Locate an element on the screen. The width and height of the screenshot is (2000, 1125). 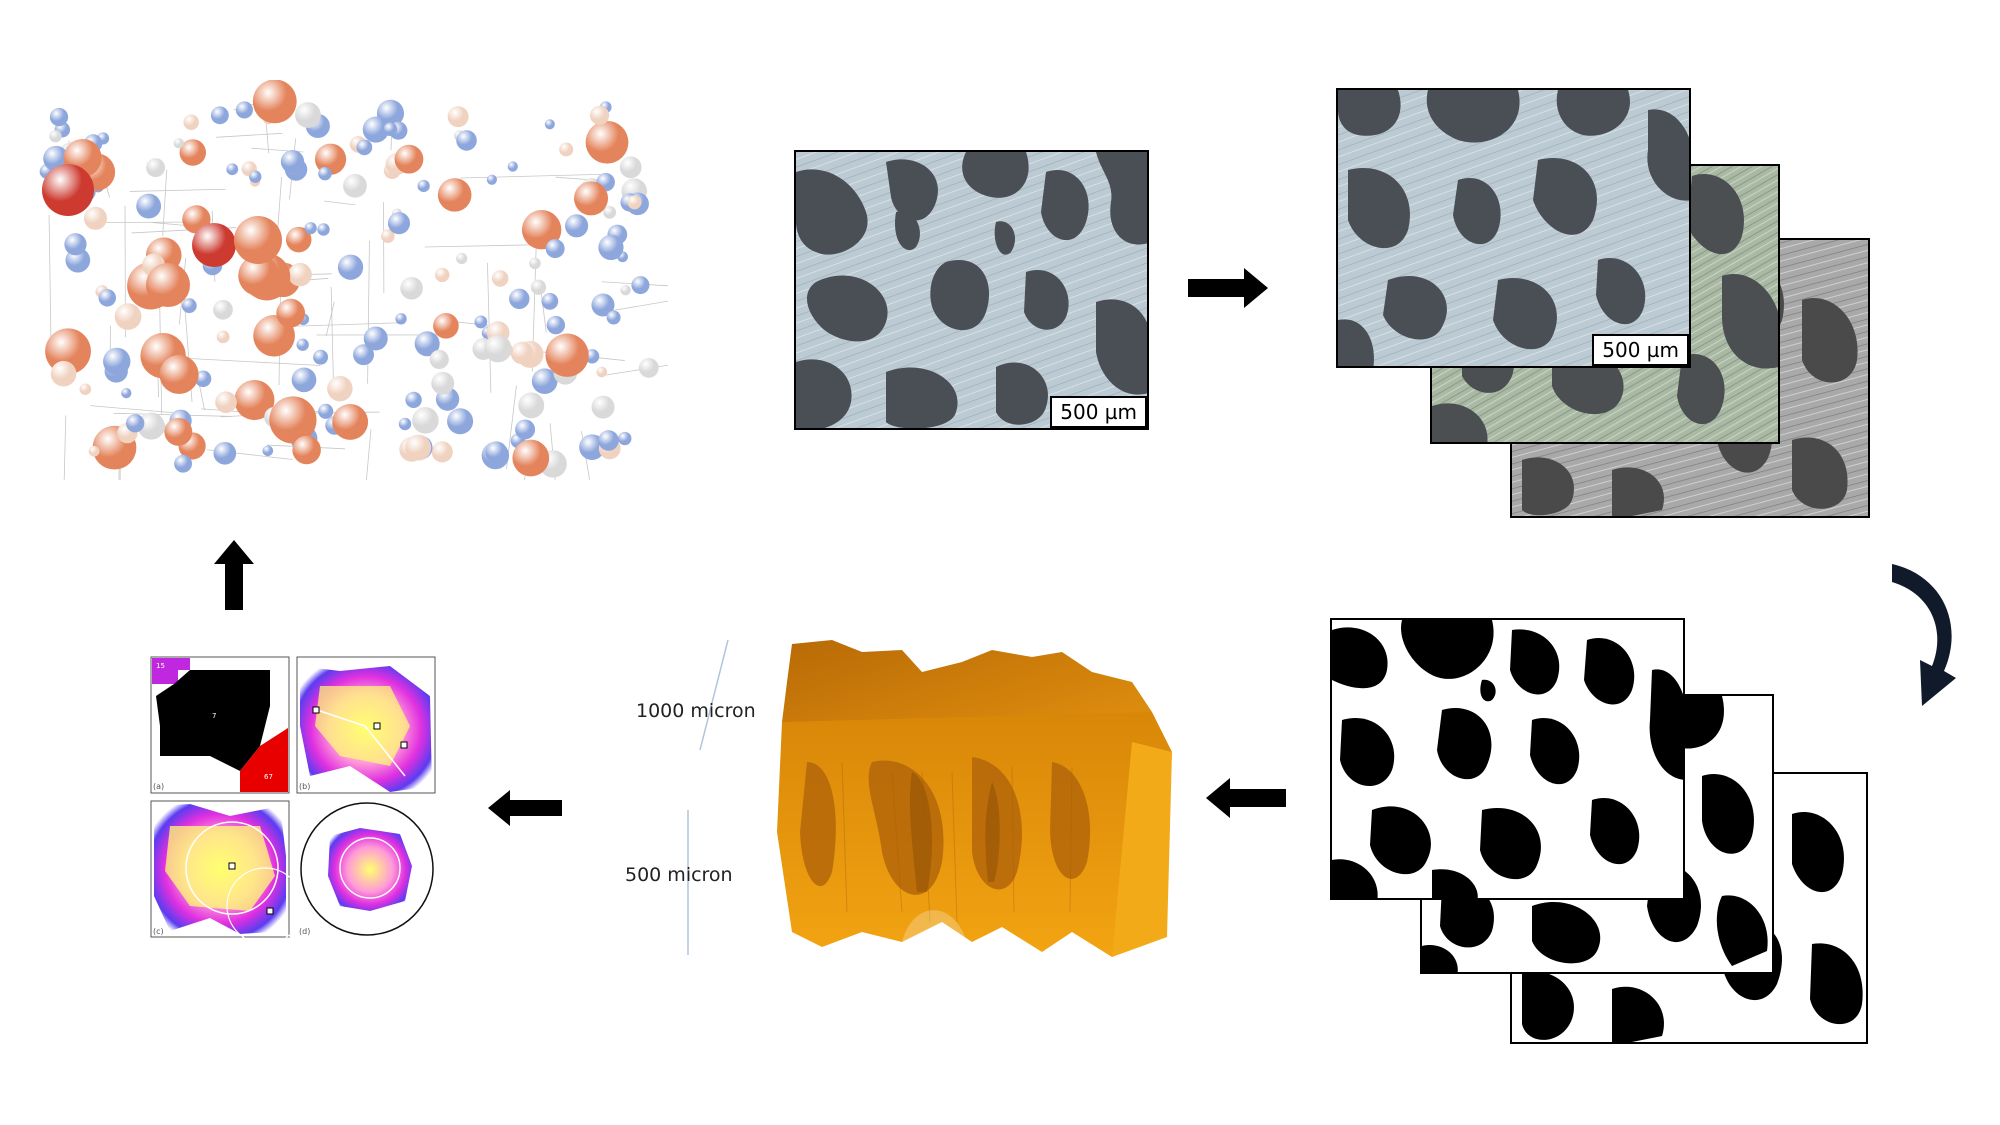
panel-b-tag: (b) is located at coordinates (304, 786).